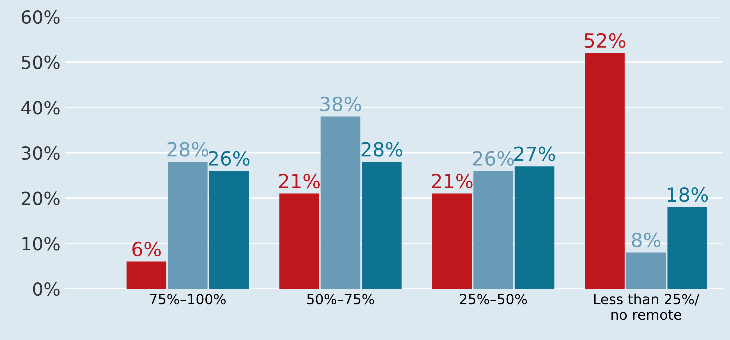  I want to click on y-tick-label: 30%, so click(41, 153).